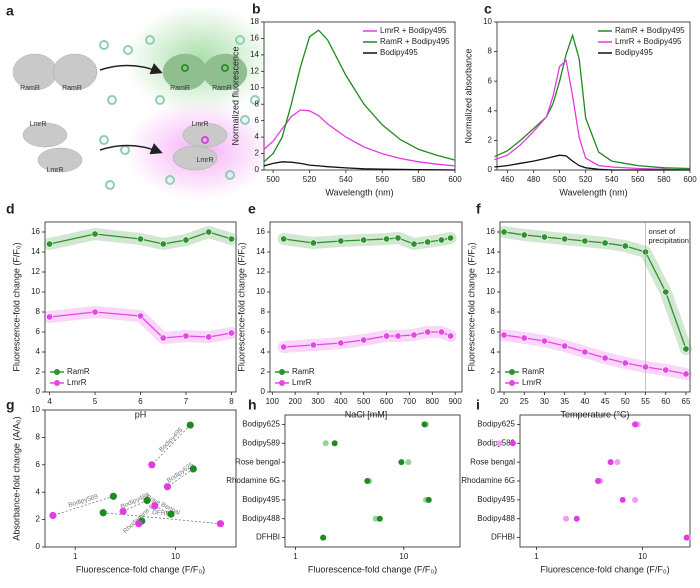  I want to click on panel-label: a, so click(10, 11).